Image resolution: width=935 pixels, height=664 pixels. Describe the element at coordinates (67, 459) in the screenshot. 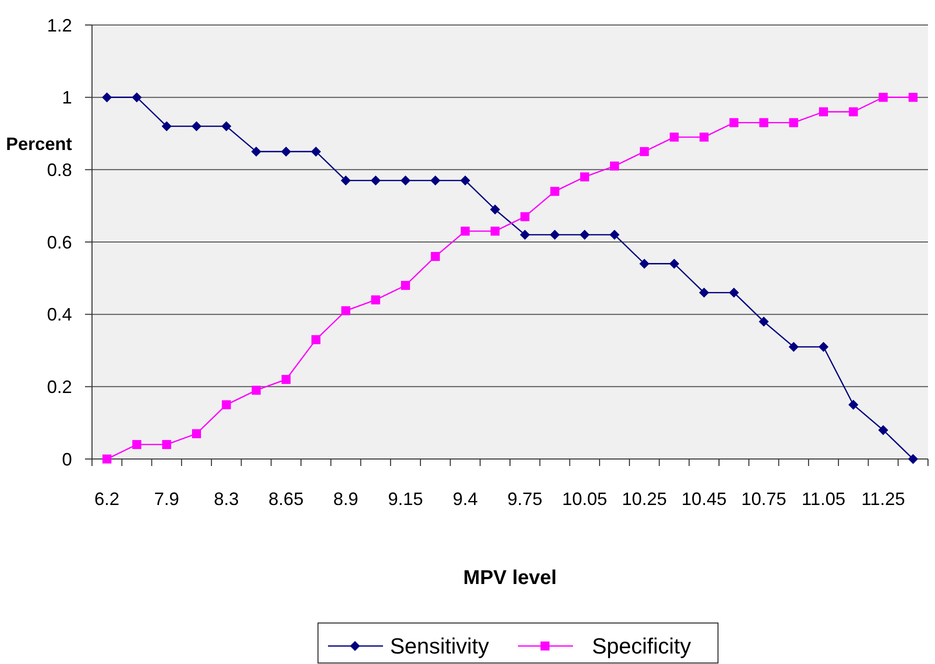

I see `y-tick-label: 0` at that location.